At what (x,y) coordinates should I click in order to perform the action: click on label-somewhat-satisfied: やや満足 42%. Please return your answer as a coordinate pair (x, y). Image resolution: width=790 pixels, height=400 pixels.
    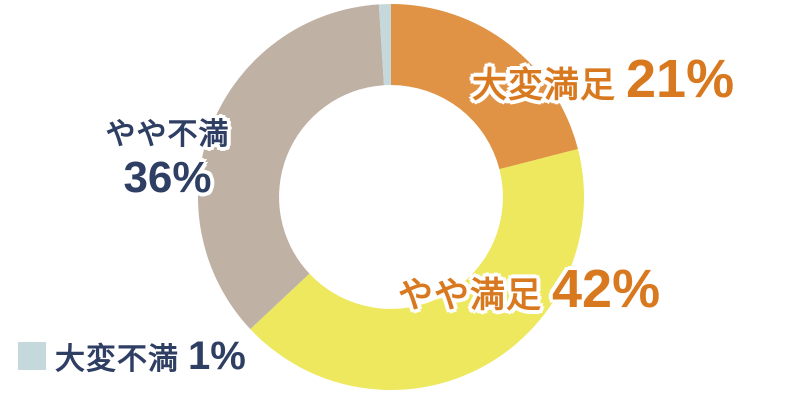
    Looking at the image, I should click on (529, 289).